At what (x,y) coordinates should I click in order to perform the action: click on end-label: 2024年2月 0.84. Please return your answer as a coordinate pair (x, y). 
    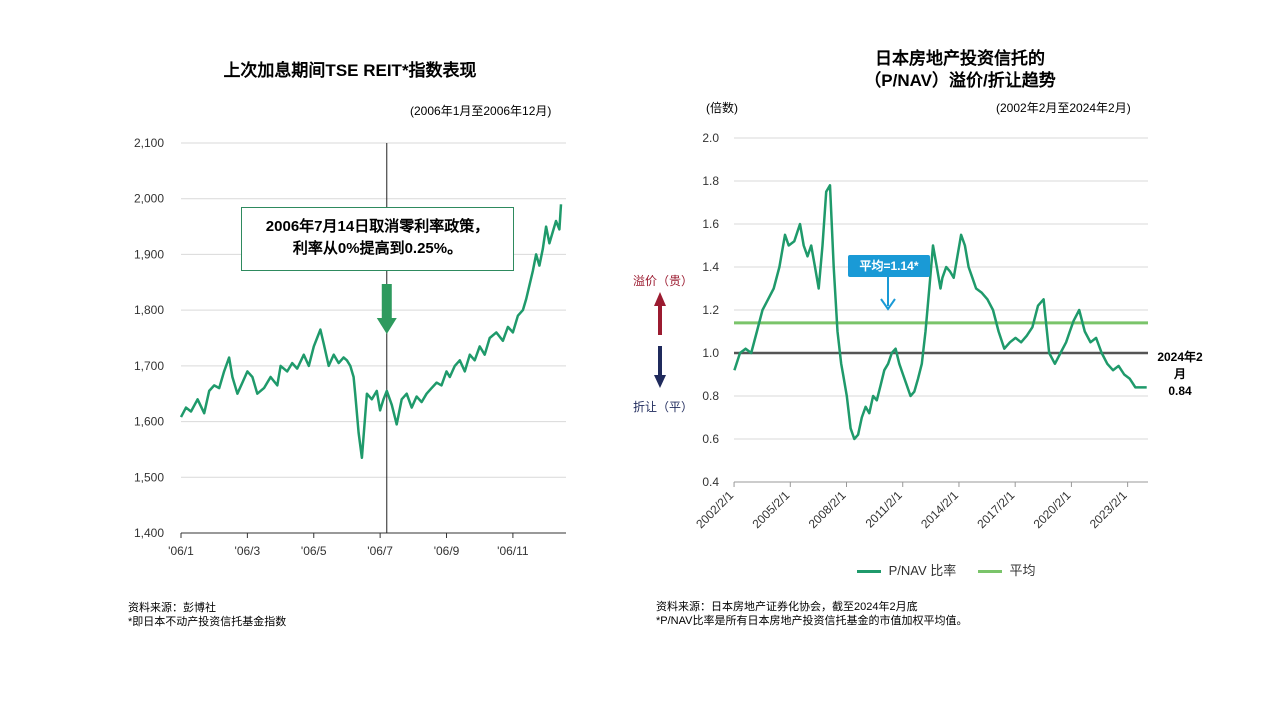
    Looking at the image, I should click on (1180, 374).